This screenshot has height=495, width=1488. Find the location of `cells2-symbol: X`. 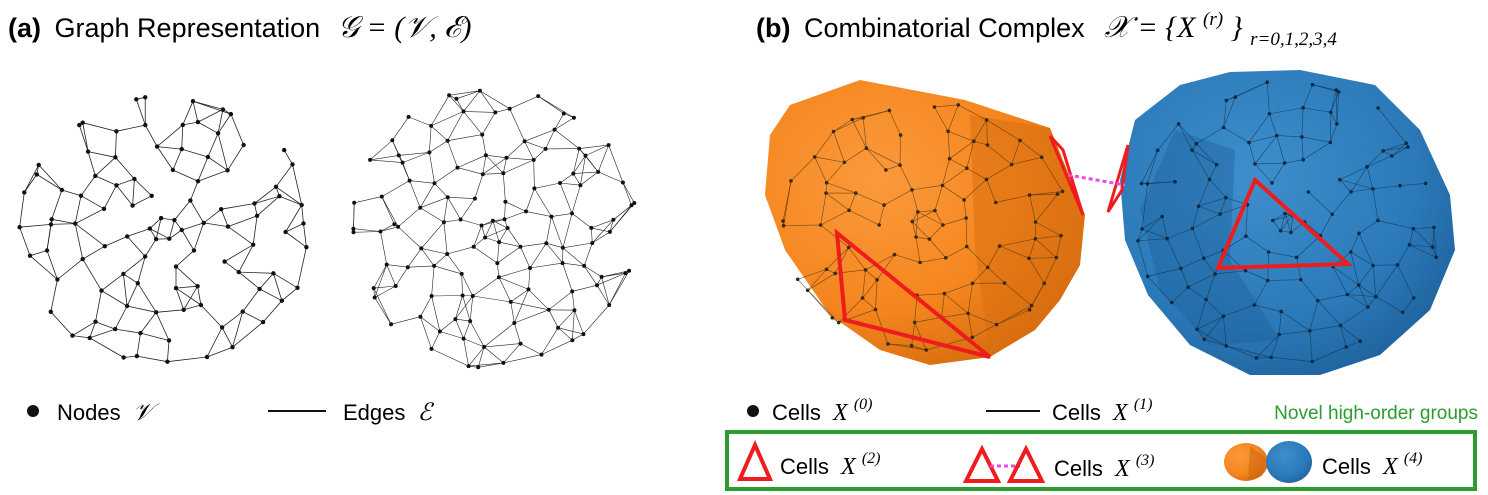

cells2-symbol: X is located at coordinates (848, 467).